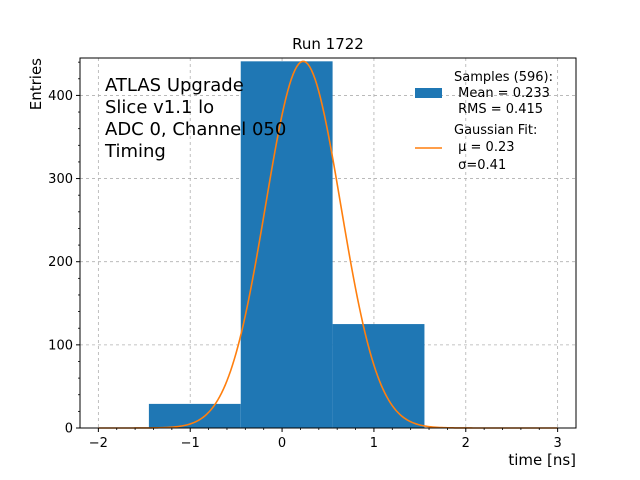 The image size is (640, 480). What do you see at coordinates (159, 107) in the screenshot?
I see `annotation-line-2: Slice v1.1 lo` at bounding box center [159, 107].